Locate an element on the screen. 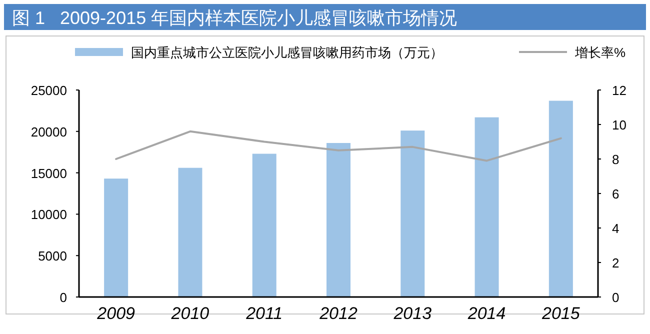 Image resolution: width=650 pixels, height=334 pixels. x-tick-label: 2012 is located at coordinates (338, 313).